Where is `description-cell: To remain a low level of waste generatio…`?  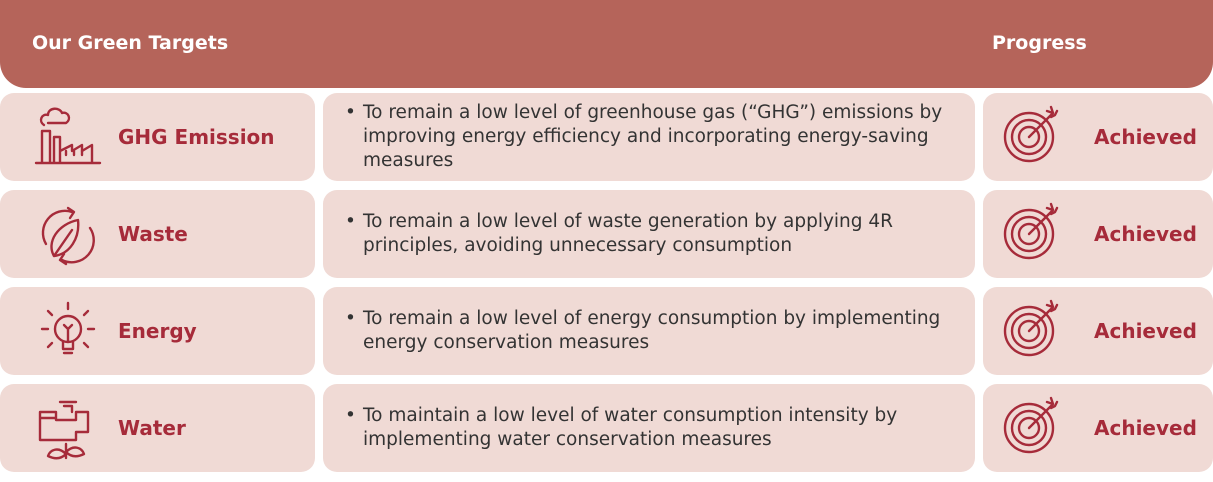
description-cell: To remain a low level of waste generatio… is located at coordinates (649, 234).